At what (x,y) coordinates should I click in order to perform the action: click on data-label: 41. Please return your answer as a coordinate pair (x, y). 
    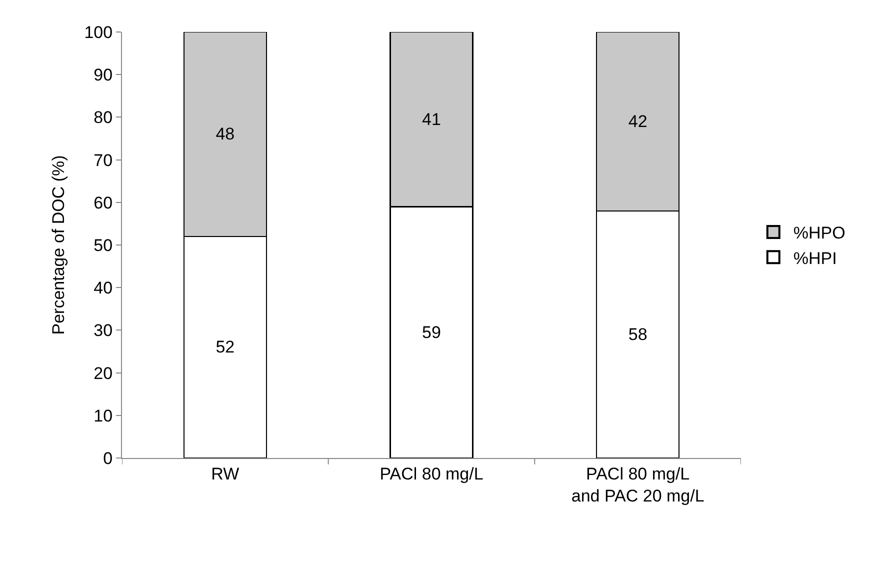
    Looking at the image, I should click on (431, 119).